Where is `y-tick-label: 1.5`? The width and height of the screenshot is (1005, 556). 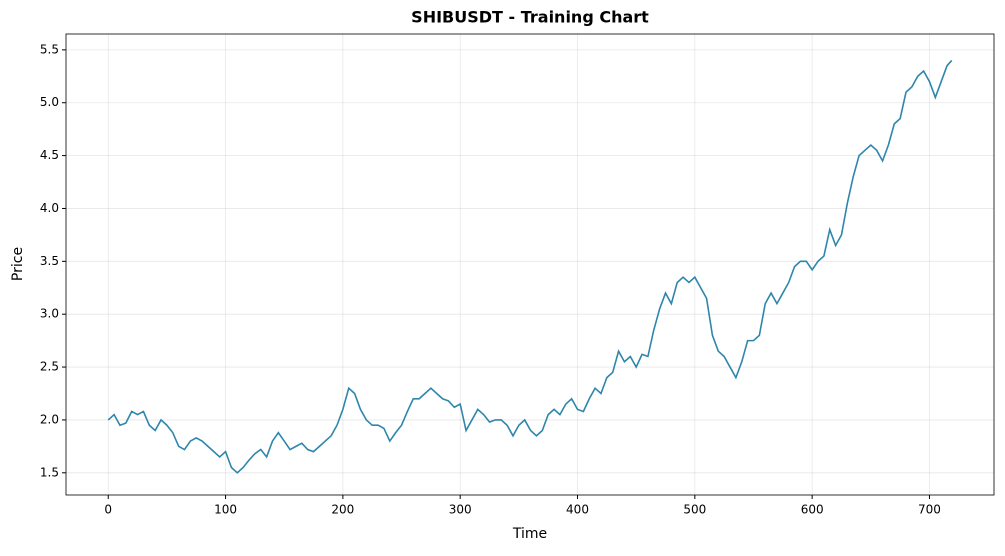 y-tick-label: 1.5 is located at coordinates (49, 472).